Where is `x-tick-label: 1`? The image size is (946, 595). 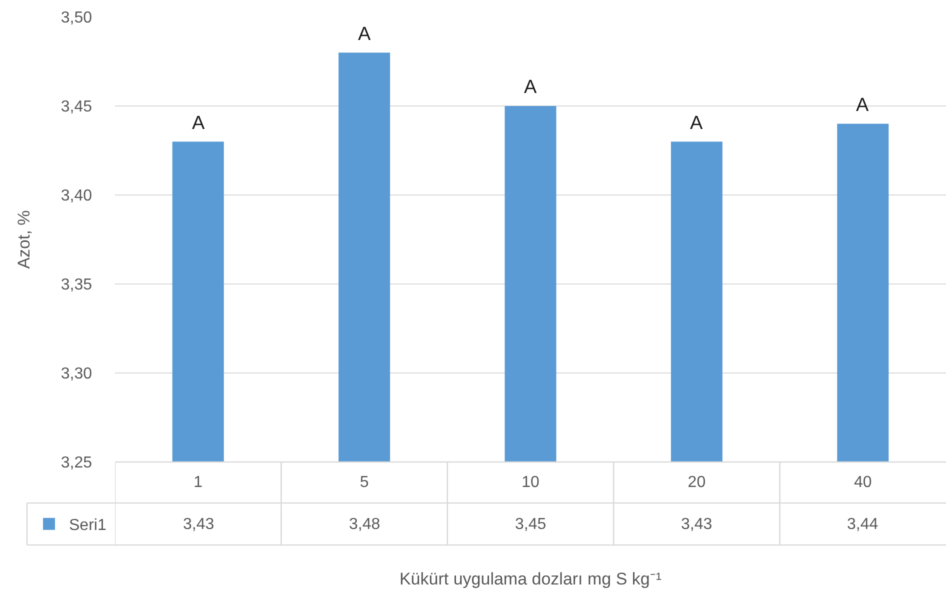
x-tick-label: 1 is located at coordinates (198, 482).